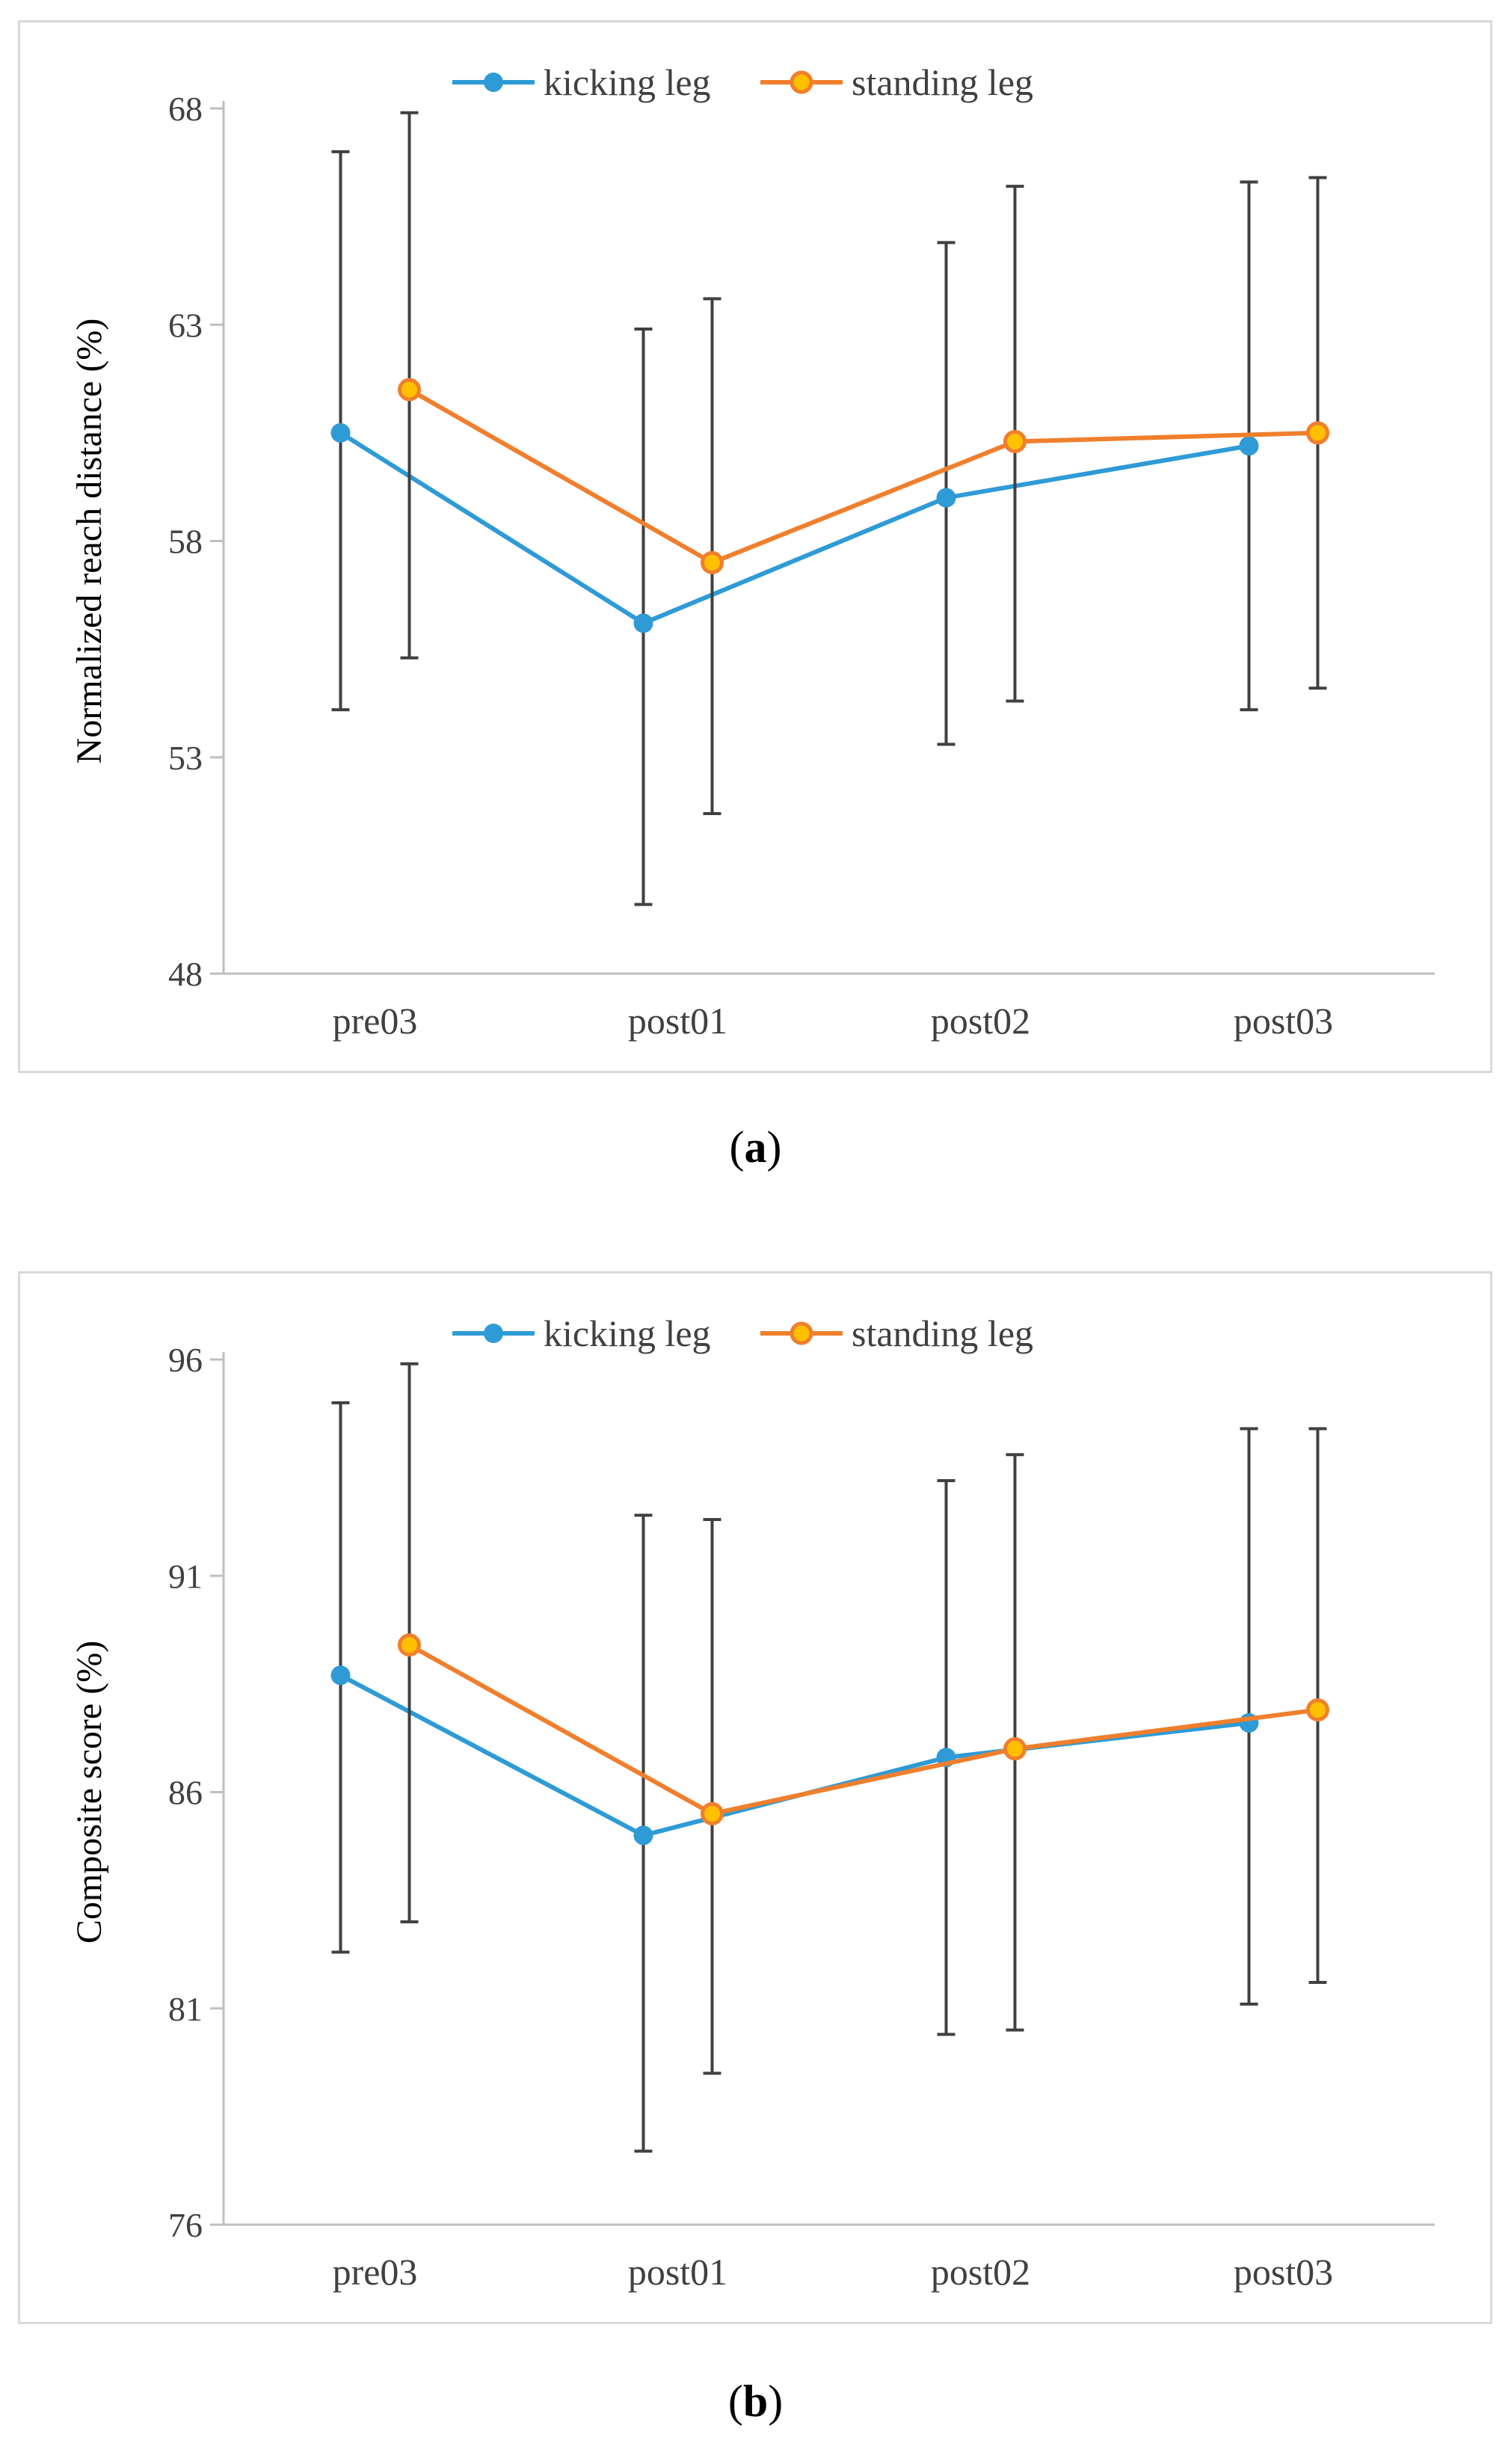 This screenshot has width=1511, height=2464. I want to click on chart-b-y-tick-label: 76, so click(186, 2225).